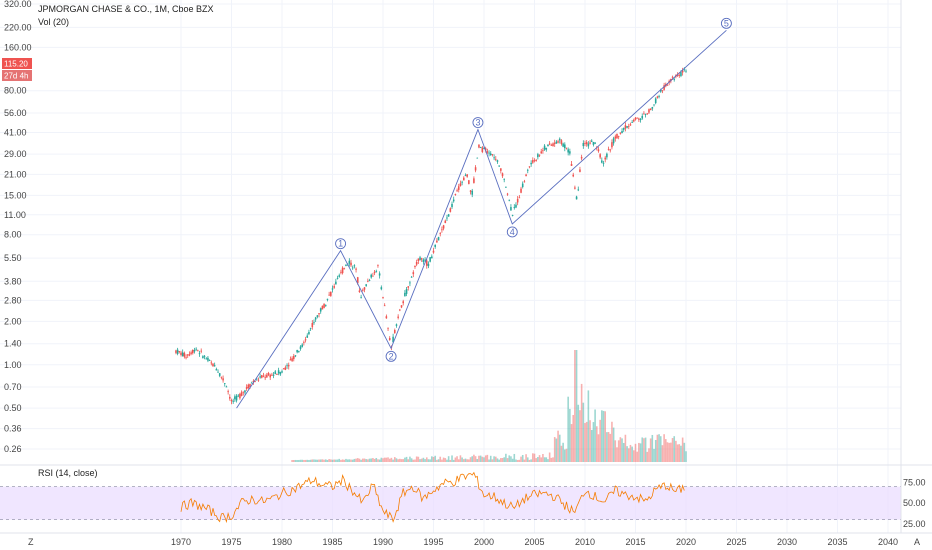 The width and height of the screenshot is (932, 550). I want to click on price-tick-label: 56.00, so click(15, 113).